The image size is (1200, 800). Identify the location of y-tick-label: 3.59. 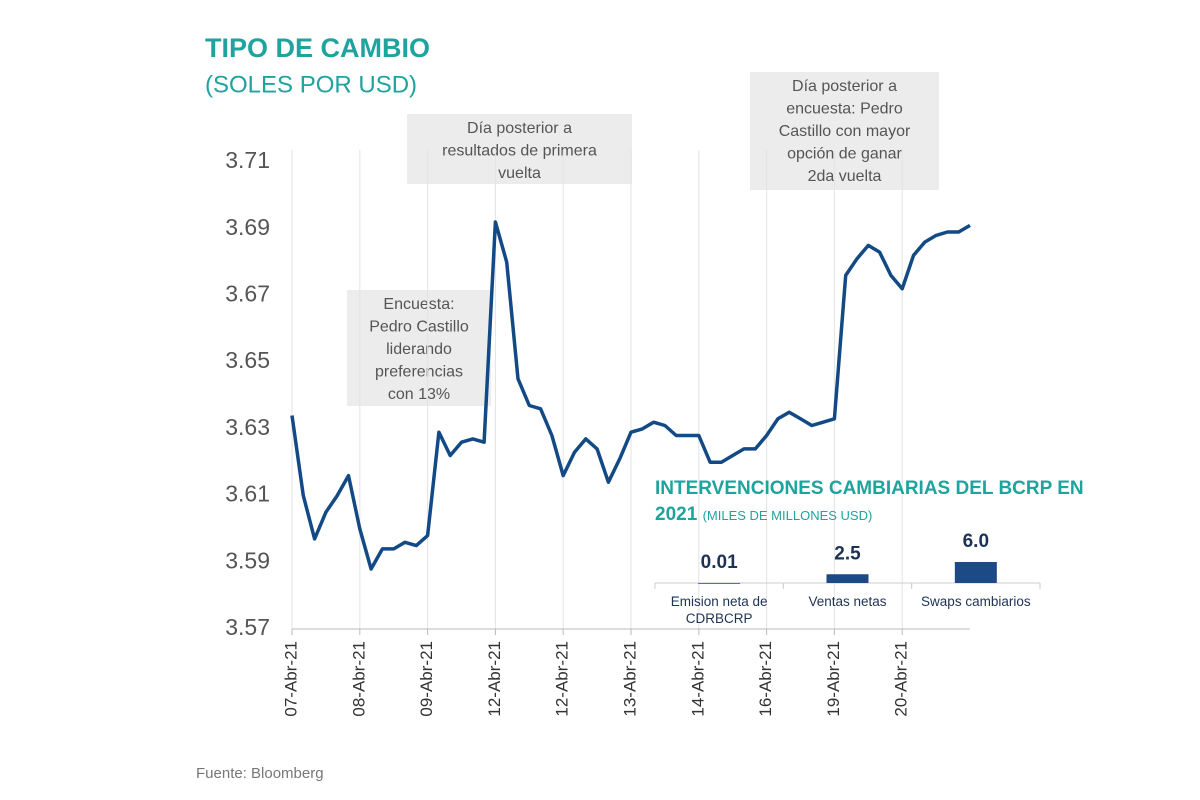
(247, 560).